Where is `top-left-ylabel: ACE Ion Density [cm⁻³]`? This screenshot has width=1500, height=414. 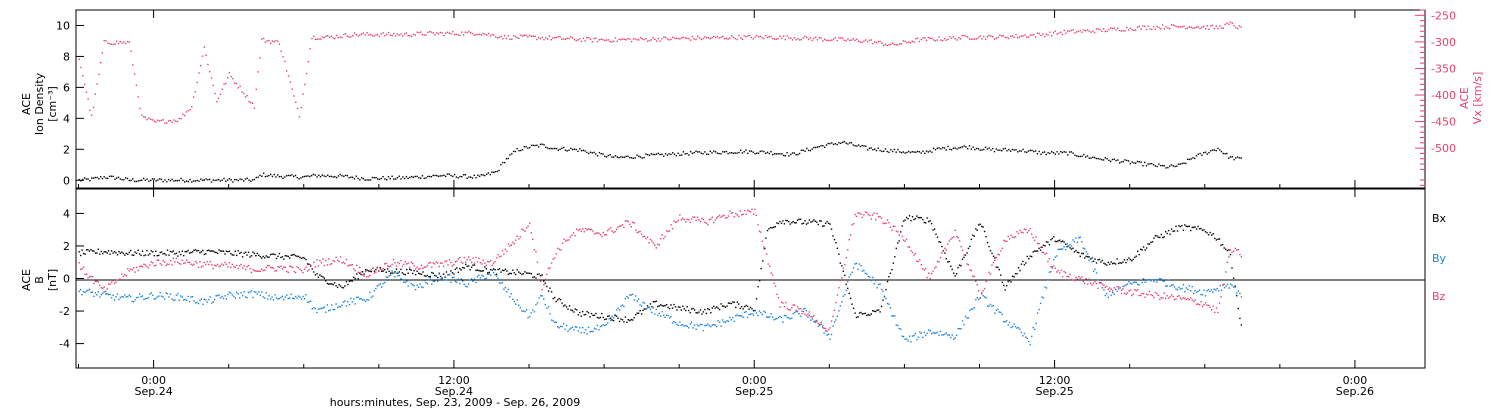
top-left-ylabel: ACE Ion Density [cm⁻³] is located at coordinates (39, 103).